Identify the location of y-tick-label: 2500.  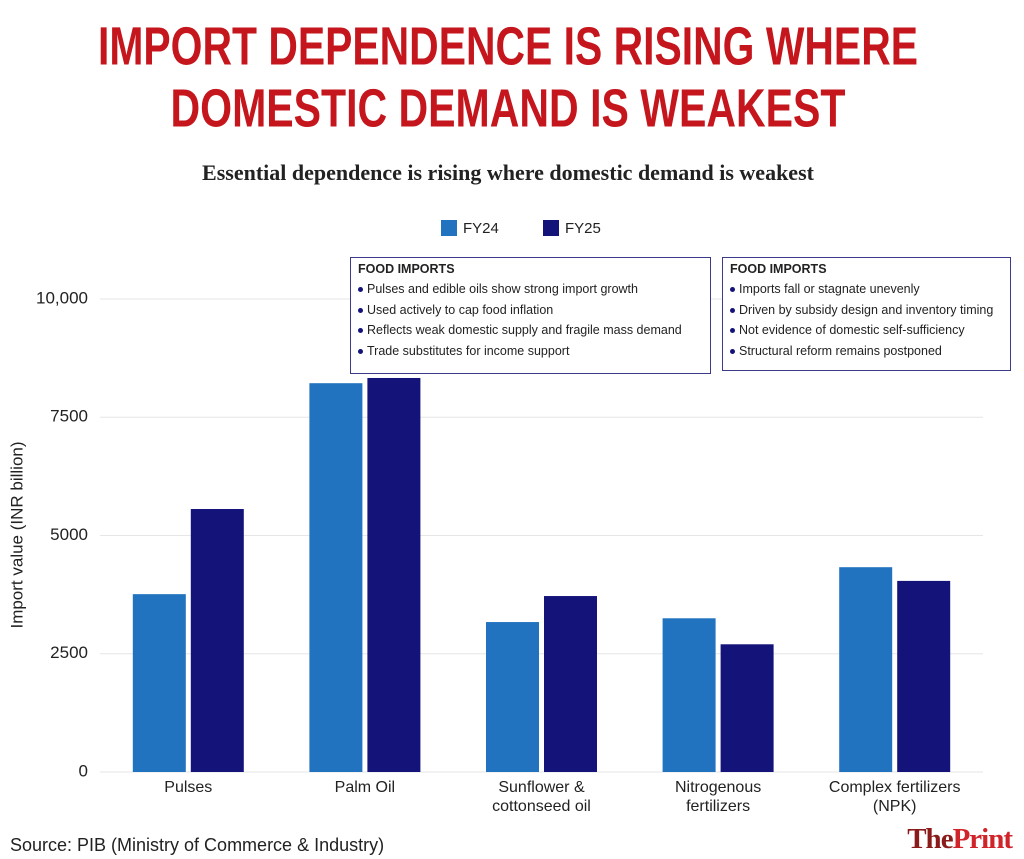
(69, 652).